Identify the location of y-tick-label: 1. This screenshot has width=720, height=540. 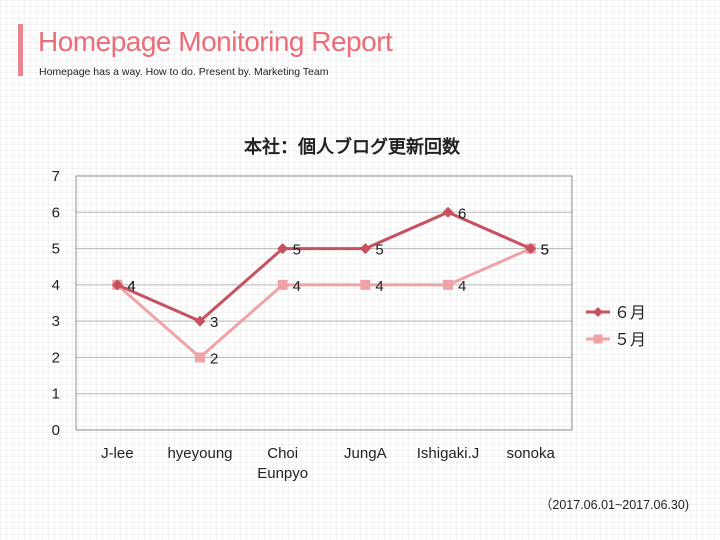
(56, 394).